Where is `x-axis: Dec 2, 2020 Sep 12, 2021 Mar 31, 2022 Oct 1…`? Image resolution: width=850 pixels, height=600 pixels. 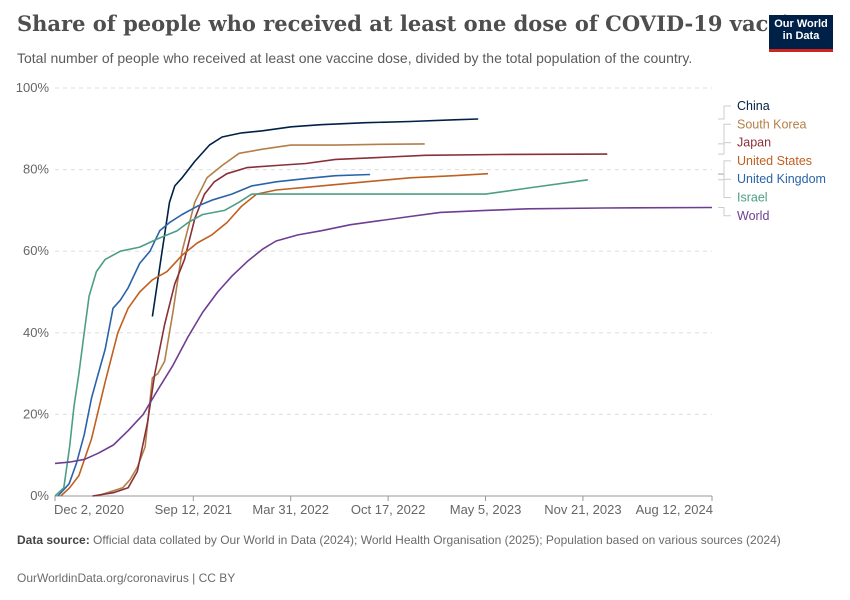 x-axis: Dec 2, 2020 Sep 12, 2021 Mar 31, 2022 Oct 1… is located at coordinates (383, 506).